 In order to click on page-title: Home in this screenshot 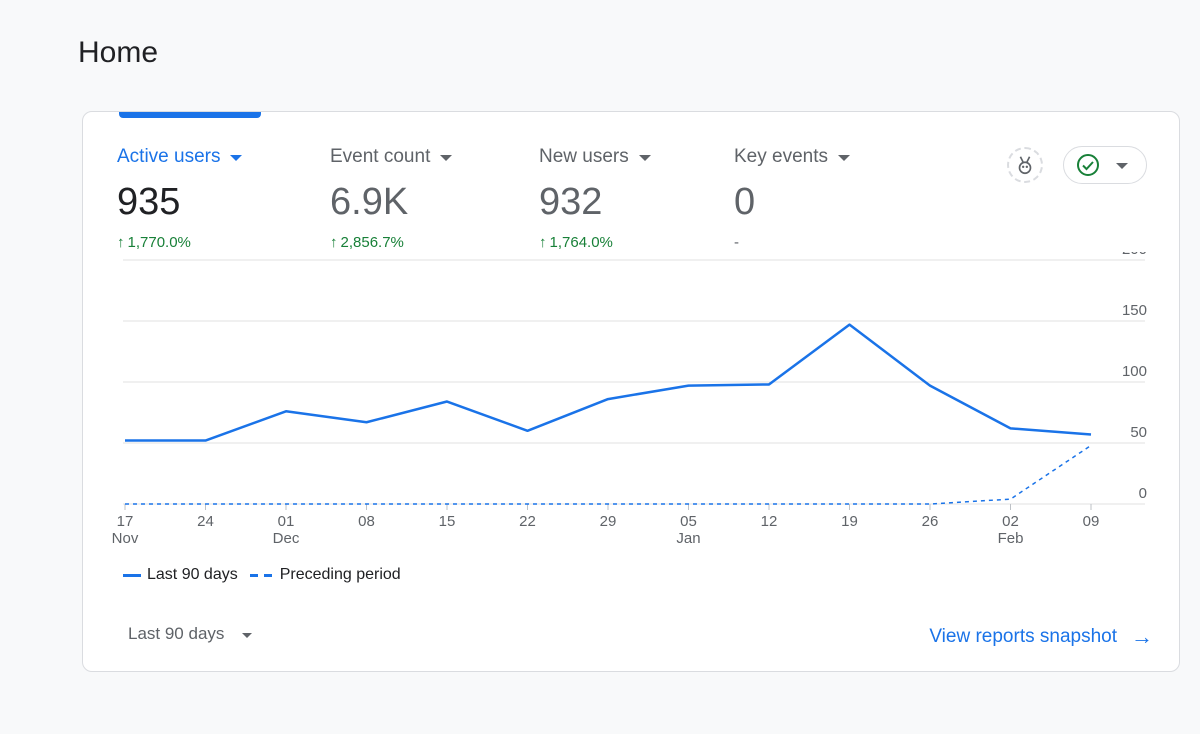, I will do `click(118, 52)`.